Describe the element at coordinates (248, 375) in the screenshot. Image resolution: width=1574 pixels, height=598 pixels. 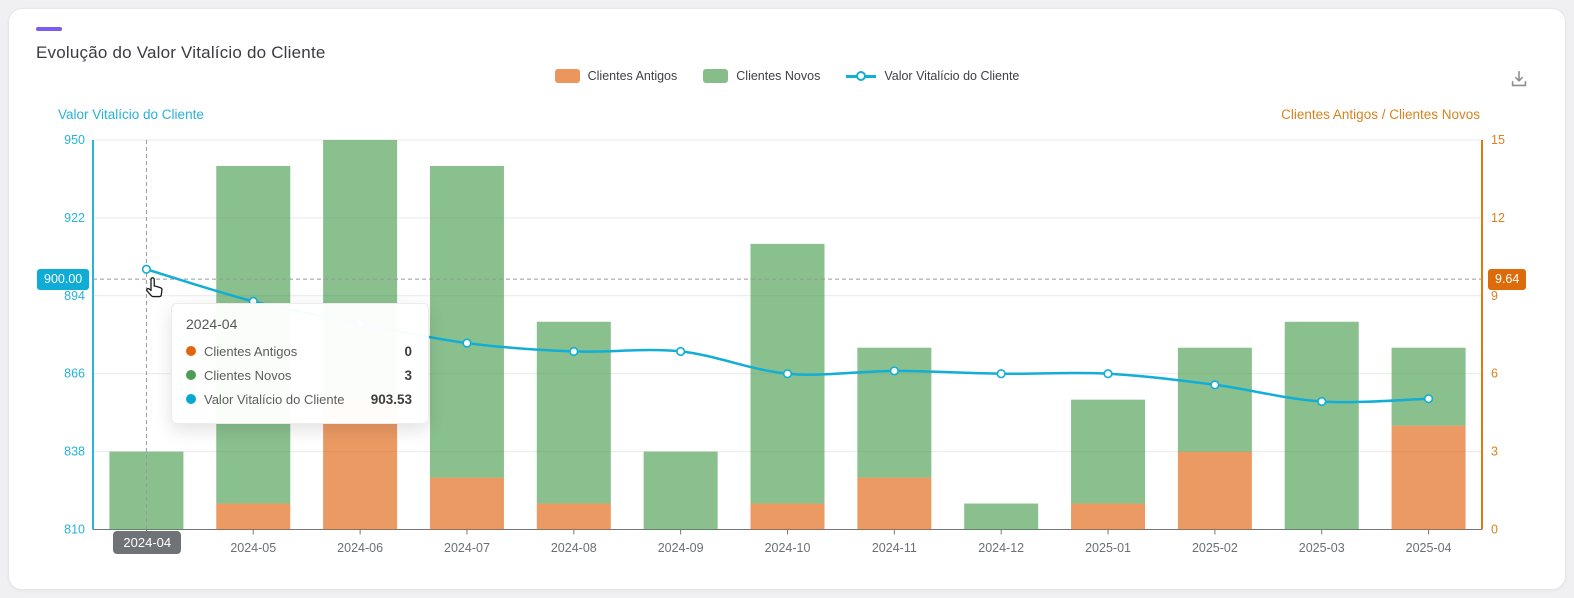
I see `tooltip-series-label: Clientes Novos` at that location.